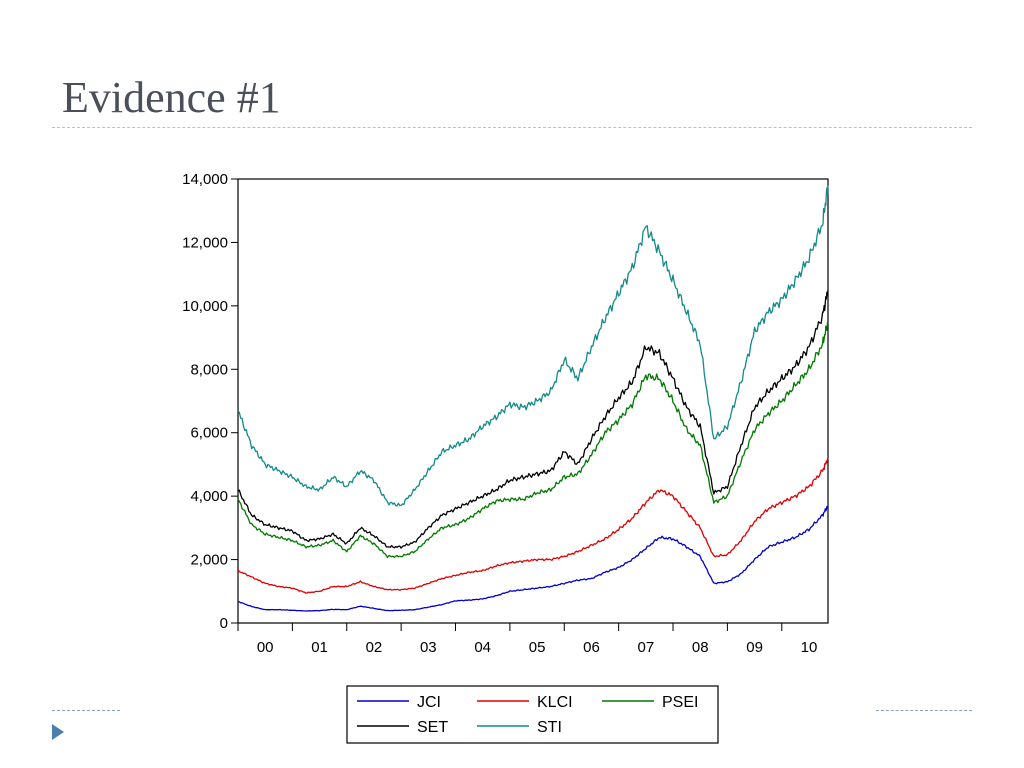  Describe the element at coordinates (58, 732) in the screenshot. I see `bullet-arrow-icon` at that location.